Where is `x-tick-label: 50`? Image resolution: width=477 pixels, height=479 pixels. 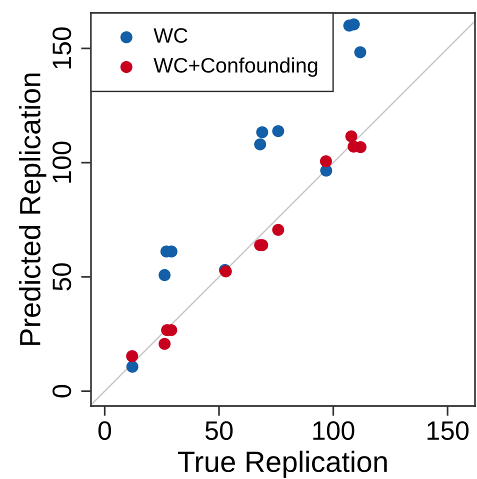 x-tick-label: 50 is located at coordinates (219, 430).